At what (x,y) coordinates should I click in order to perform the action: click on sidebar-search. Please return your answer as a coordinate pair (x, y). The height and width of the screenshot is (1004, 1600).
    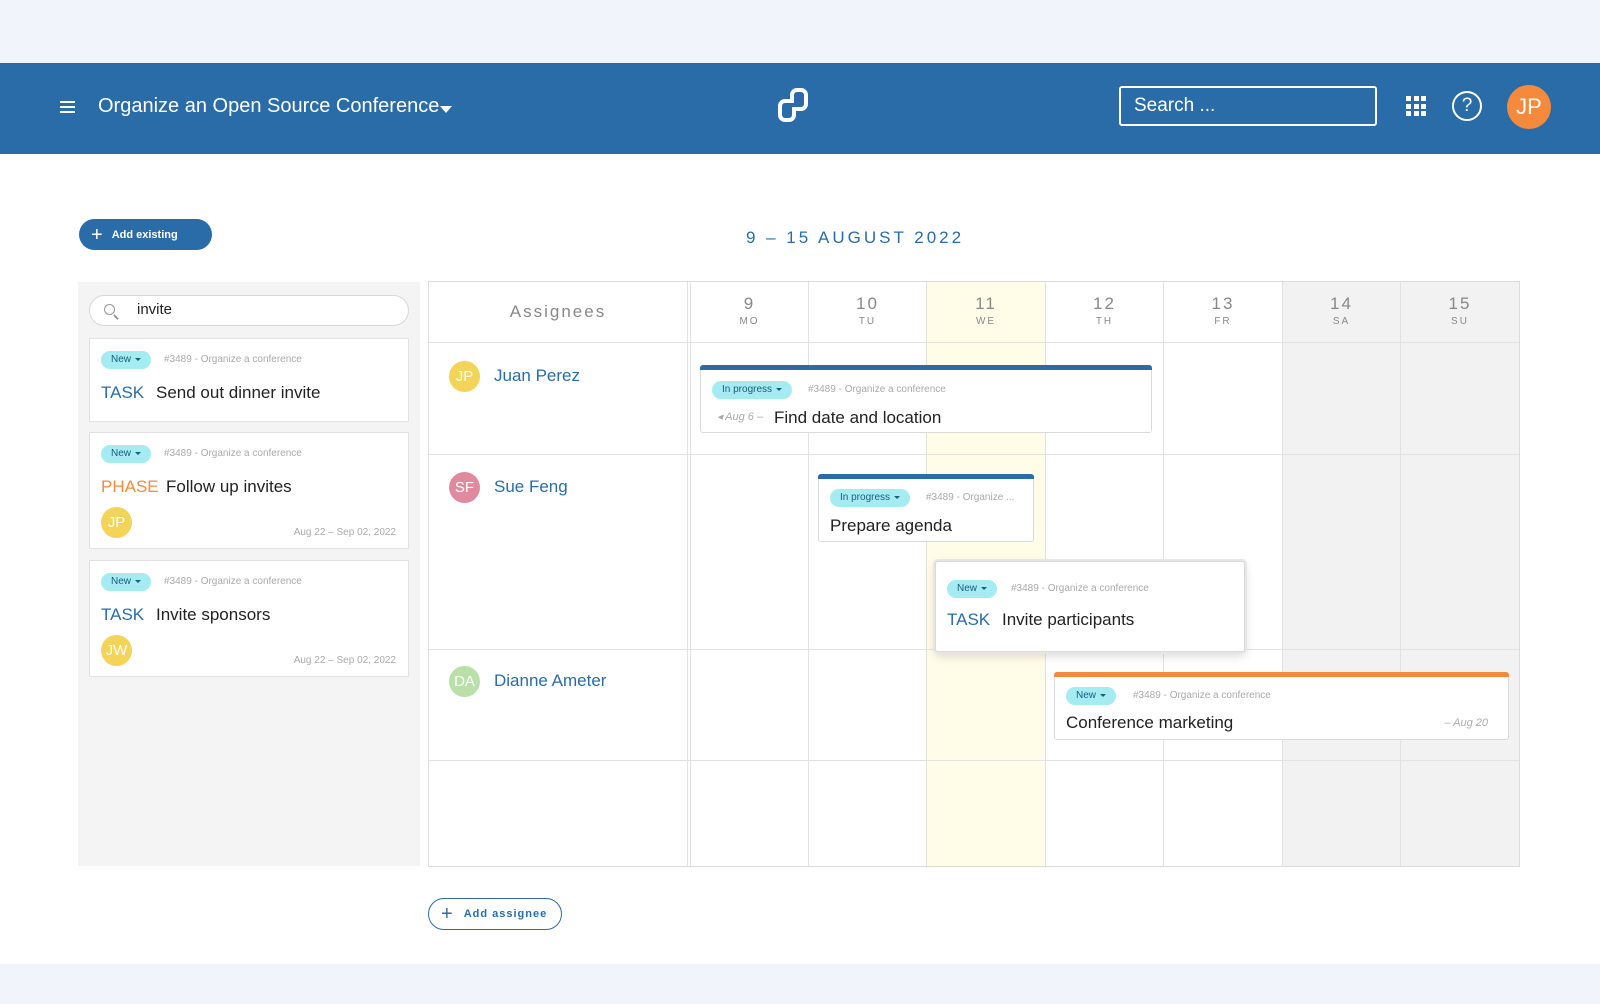
    Looking at the image, I should click on (249, 310).